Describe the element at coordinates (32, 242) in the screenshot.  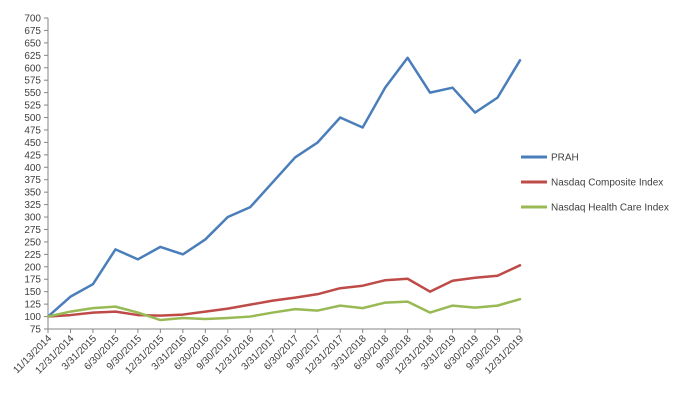
I see `y-tick-label: 250` at that location.